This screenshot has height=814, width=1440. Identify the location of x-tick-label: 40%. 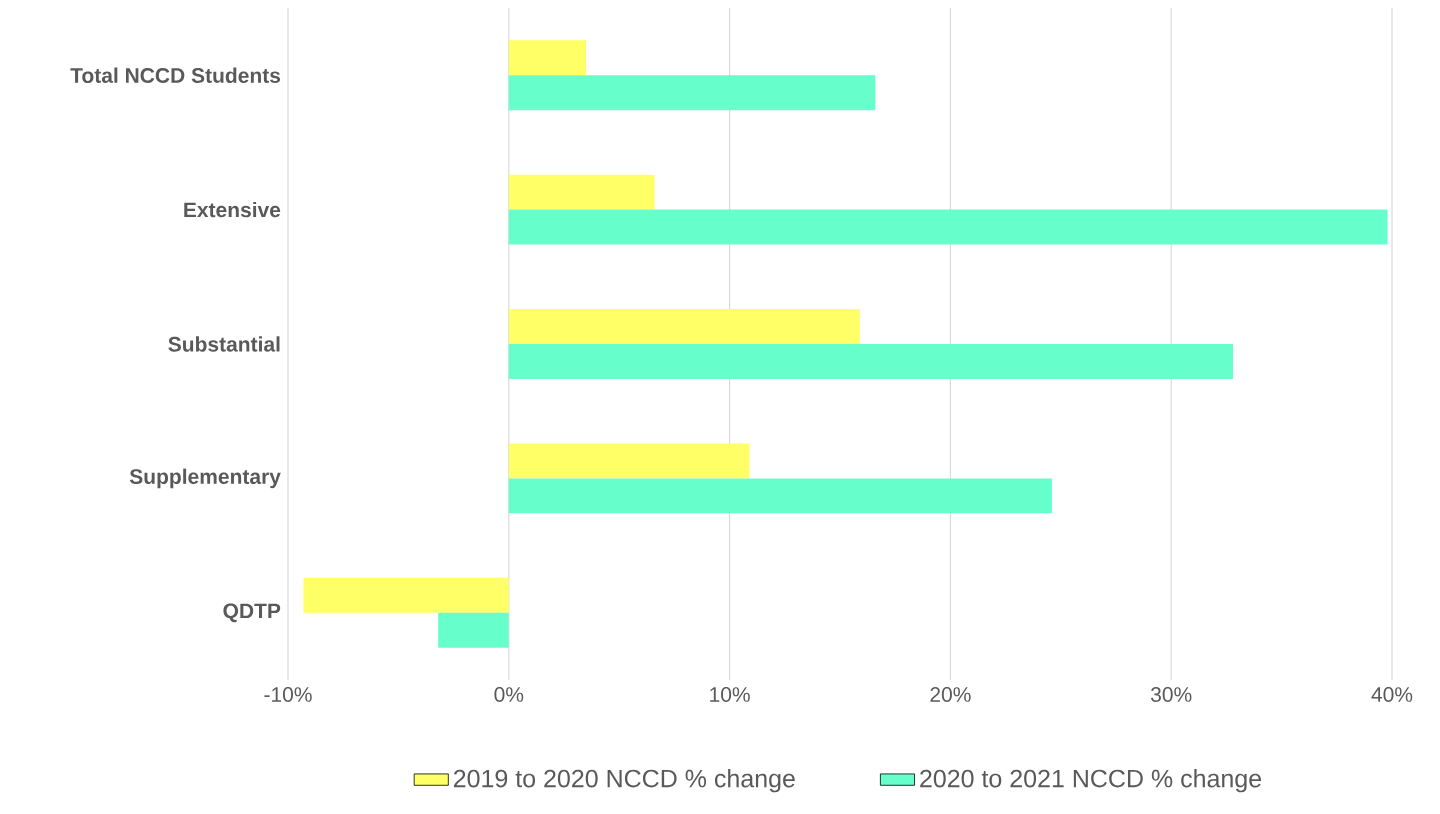
(1392, 694).